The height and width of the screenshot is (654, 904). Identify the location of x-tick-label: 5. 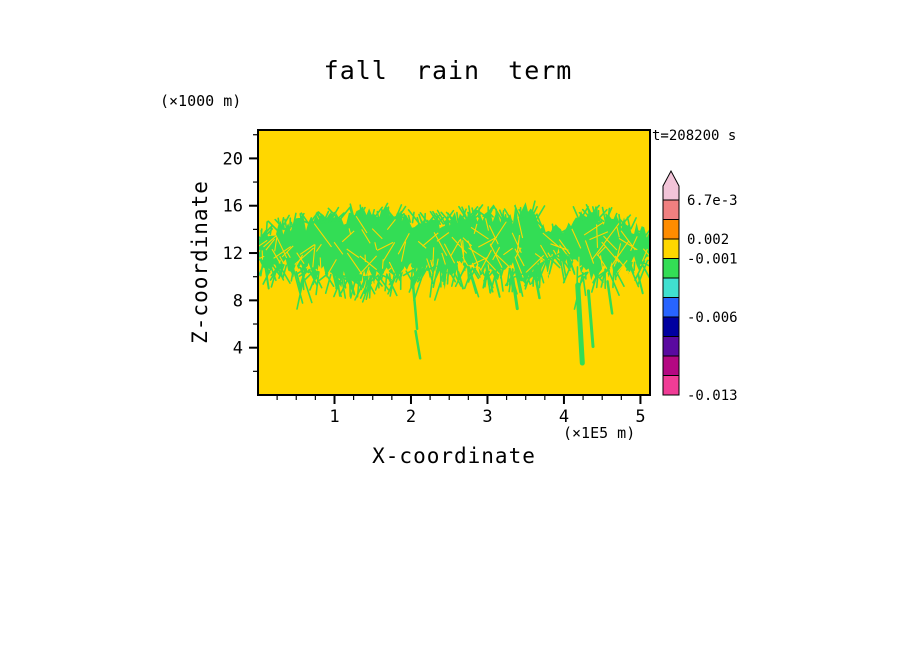
(640, 417).